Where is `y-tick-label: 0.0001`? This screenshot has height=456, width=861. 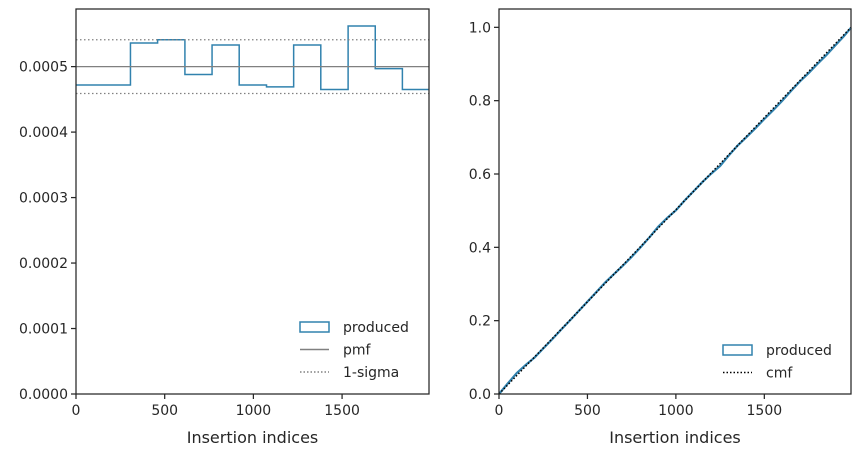 y-tick-label: 0.0001 is located at coordinates (43, 330).